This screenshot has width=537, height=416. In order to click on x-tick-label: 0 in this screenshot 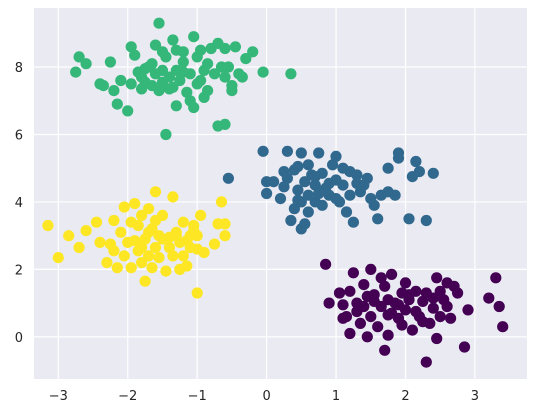, I will do `click(266, 396)`.